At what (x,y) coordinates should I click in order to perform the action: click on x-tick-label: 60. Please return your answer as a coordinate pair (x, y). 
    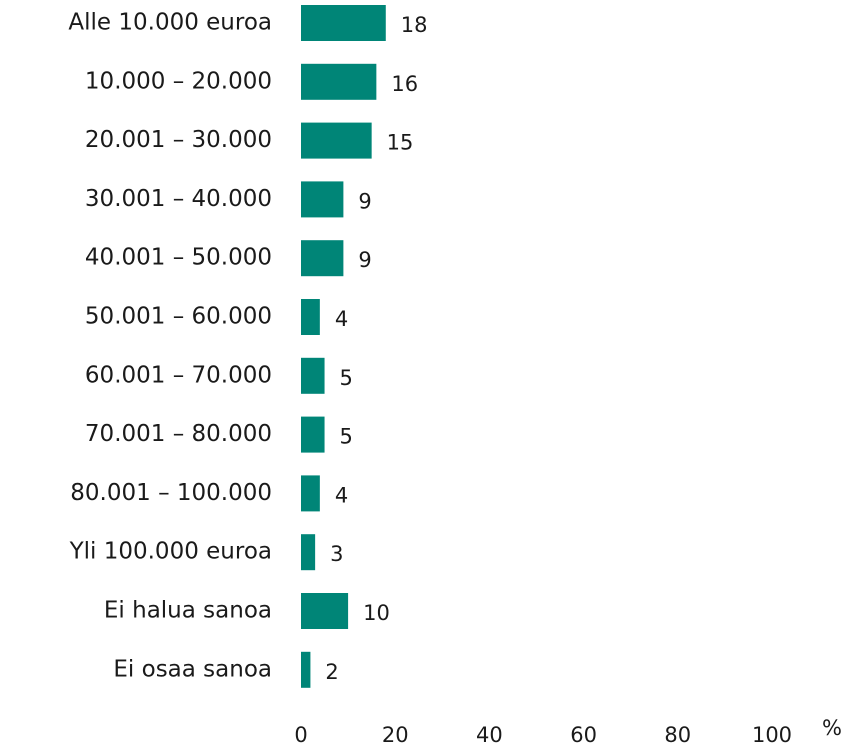
    Looking at the image, I should click on (583, 734).